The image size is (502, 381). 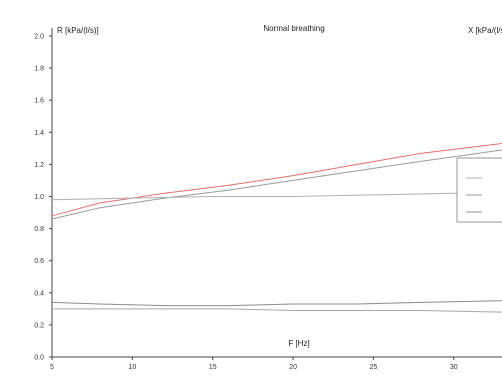 What do you see at coordinates (39, 197) in the screenshot?
I see `y-tick-label: 1.0` at bounding box center [39, 197].